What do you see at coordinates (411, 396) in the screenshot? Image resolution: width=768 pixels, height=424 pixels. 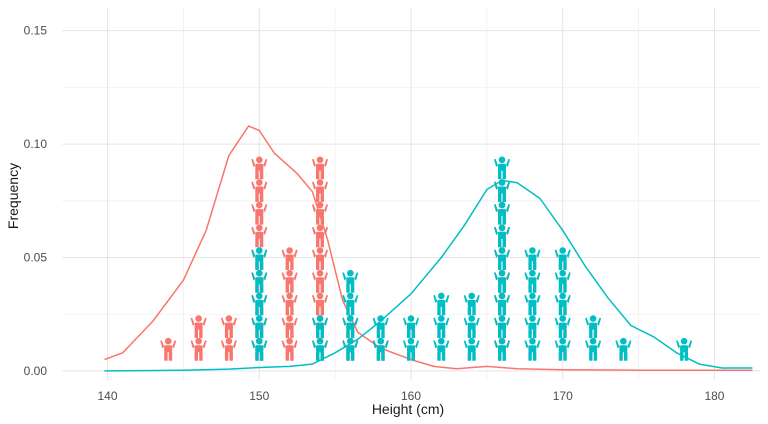 I see `x-tick-label: 160` at bounding box center [411, 396].